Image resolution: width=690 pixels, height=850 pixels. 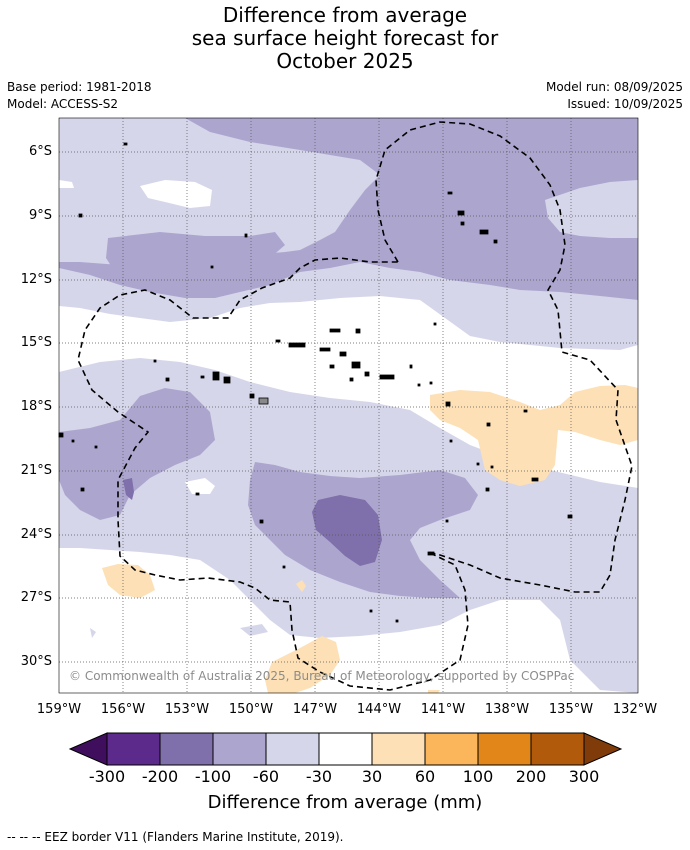 What do you see at coordinates (302, 664) in the screenshot?
I see `anomaly-region-positive-south` at bounding box center [302, 664].